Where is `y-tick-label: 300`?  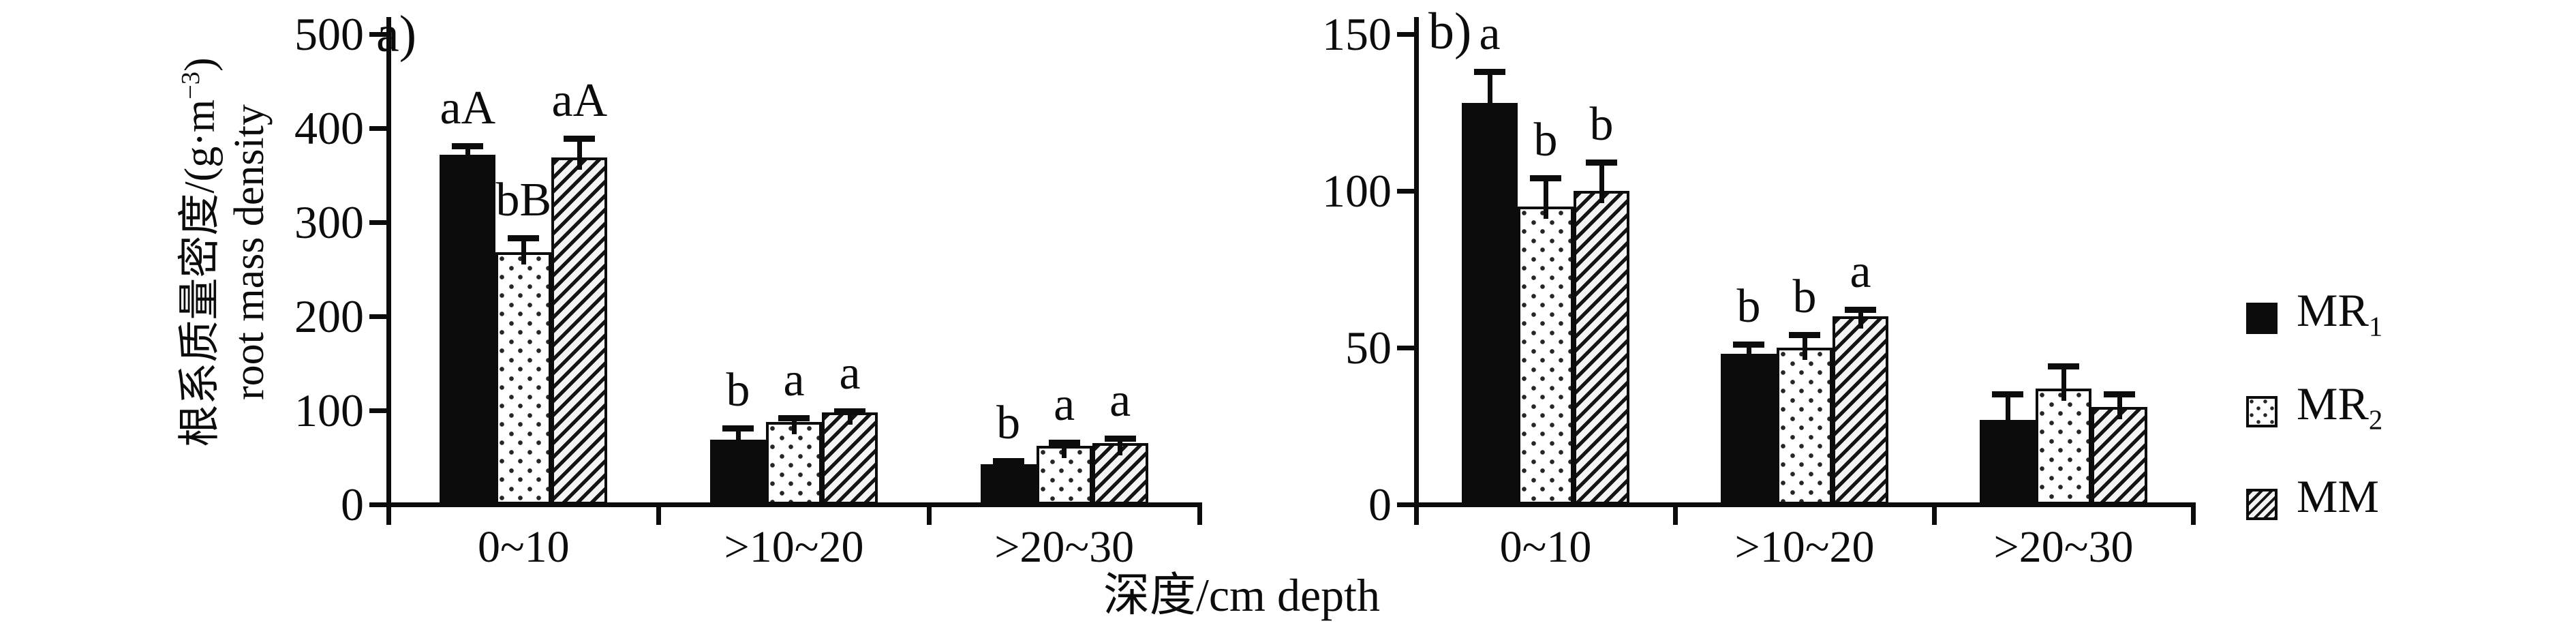 y-tick-label: 300 is located at coordinates (329, 222).